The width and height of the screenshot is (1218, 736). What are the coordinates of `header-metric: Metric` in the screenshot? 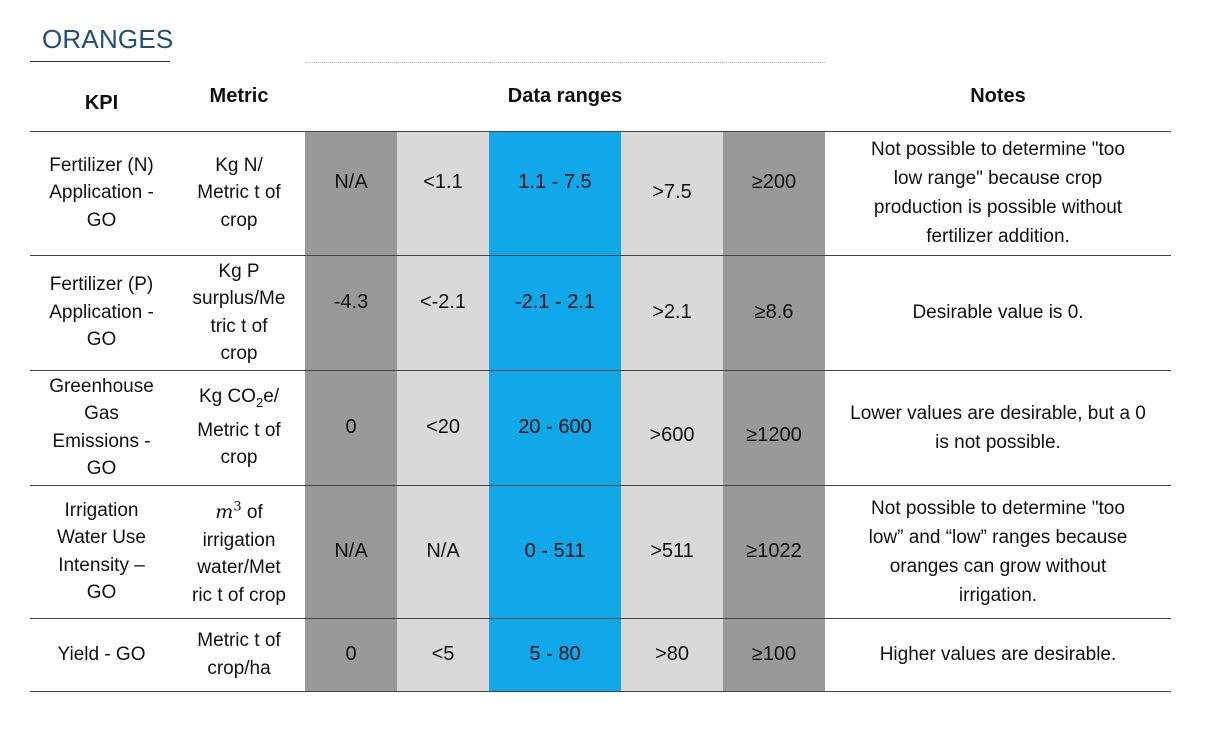 It's located at (239, 96).